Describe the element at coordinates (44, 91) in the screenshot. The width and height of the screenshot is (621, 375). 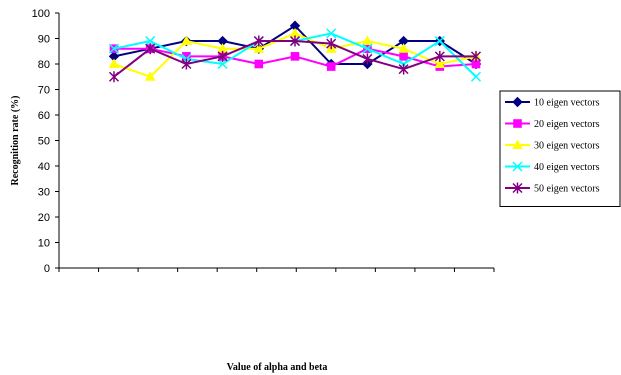
I see `y-tick-label: 70` at that location.